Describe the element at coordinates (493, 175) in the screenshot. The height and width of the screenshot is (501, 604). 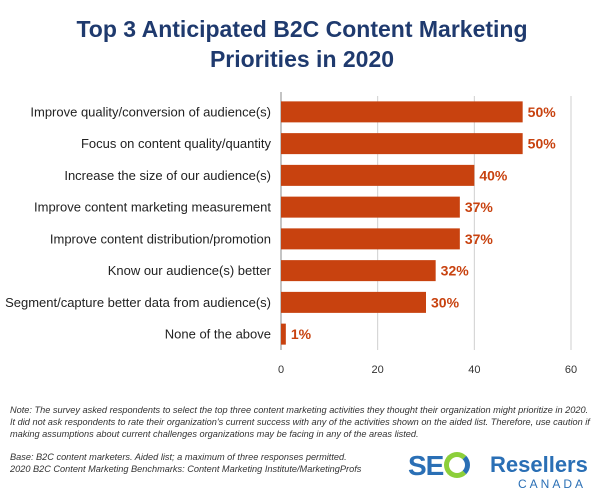
I see `value-label: 40%` at that location.